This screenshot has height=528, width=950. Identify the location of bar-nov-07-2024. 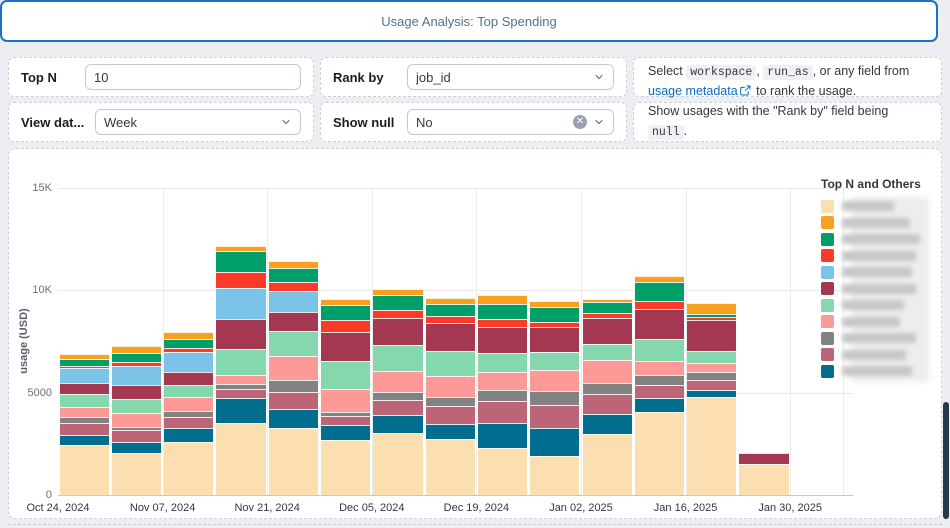
(189, 322).